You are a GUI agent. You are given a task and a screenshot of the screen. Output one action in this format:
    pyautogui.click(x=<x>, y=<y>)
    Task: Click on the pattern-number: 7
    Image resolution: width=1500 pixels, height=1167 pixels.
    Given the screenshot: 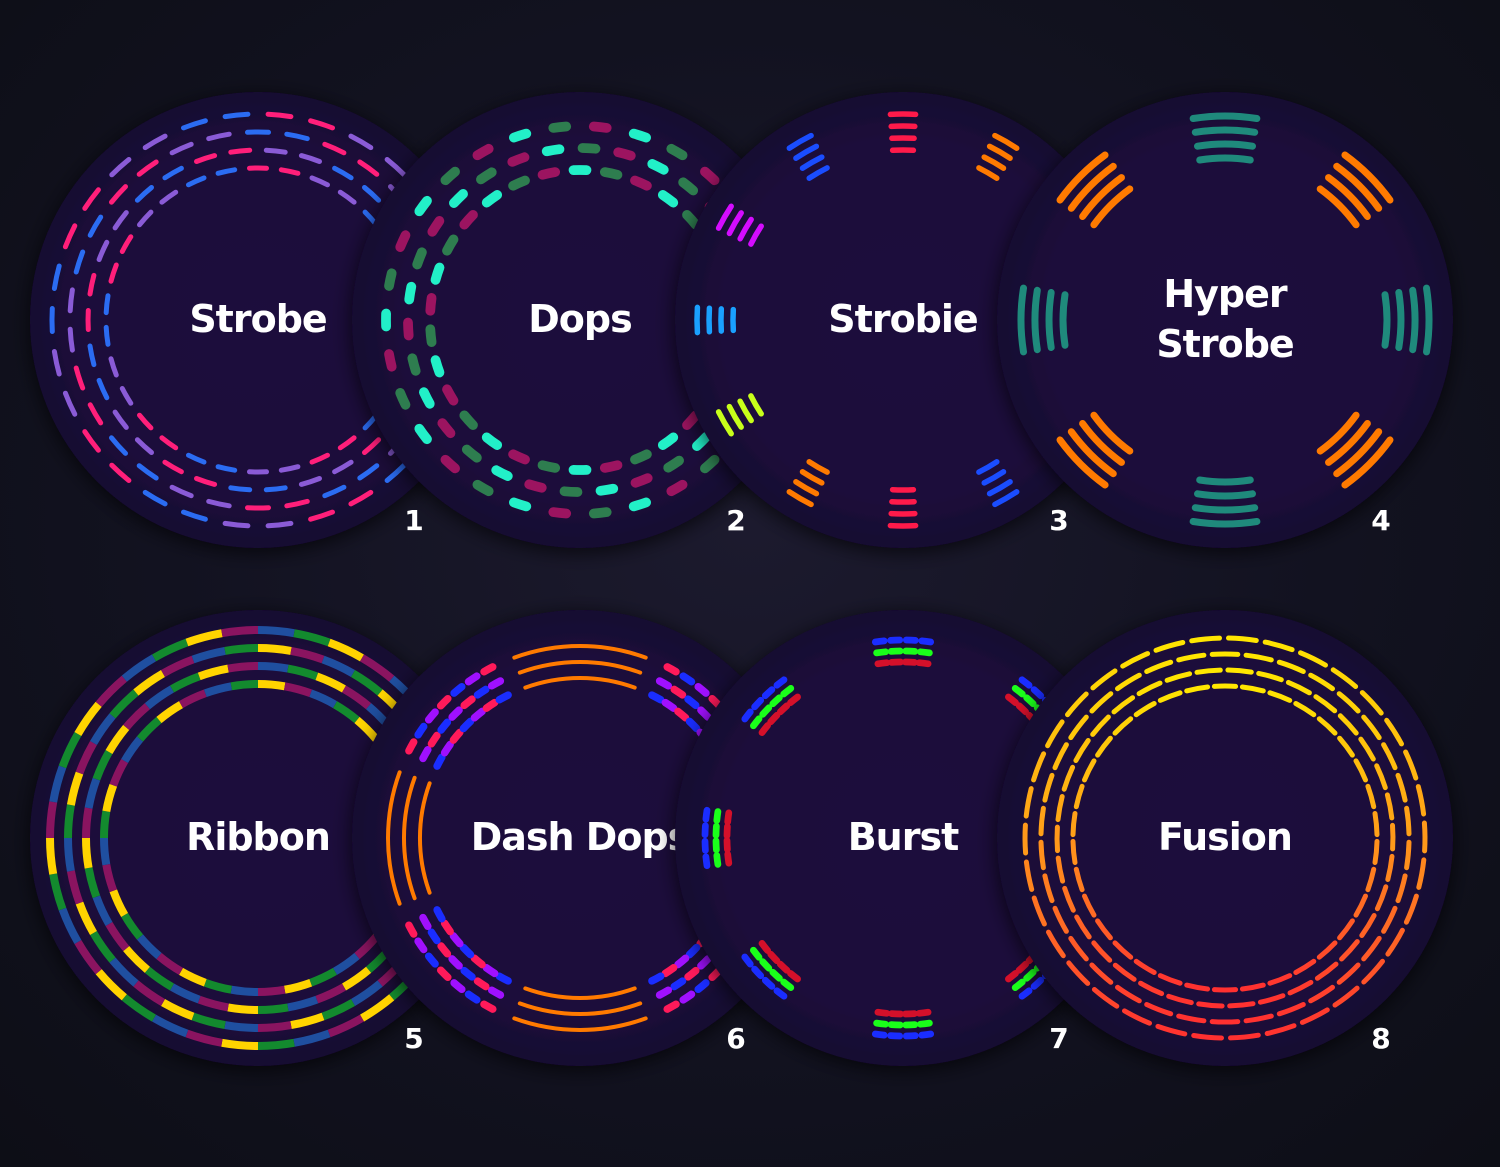 What is the action you would take?
    pyautogui.click(x=1058, y=1038)
    